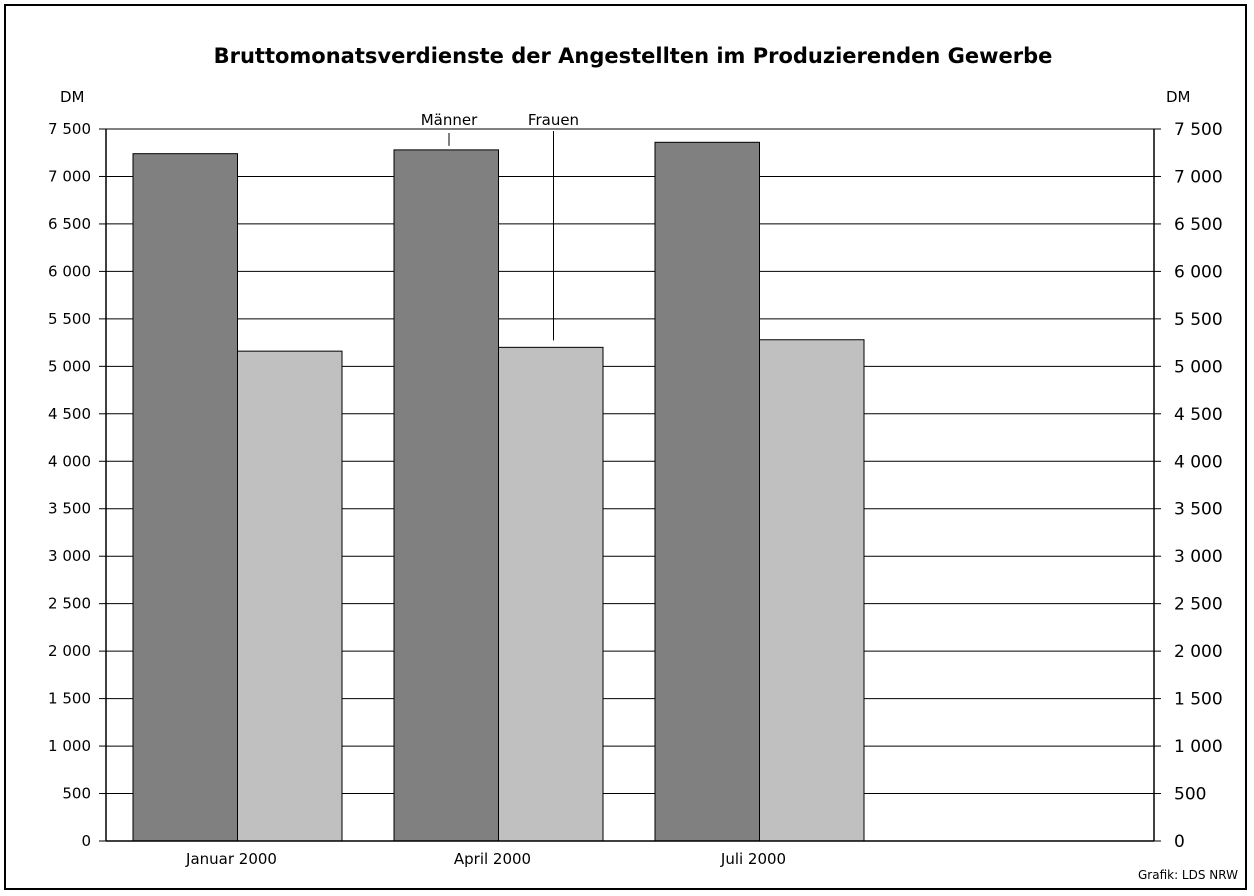 This screenshot has height=896, width=1254. Describe the element at coordinates (1198, 652) in the screenshot. I see `y-tick-label-right: 2 000` at that location.